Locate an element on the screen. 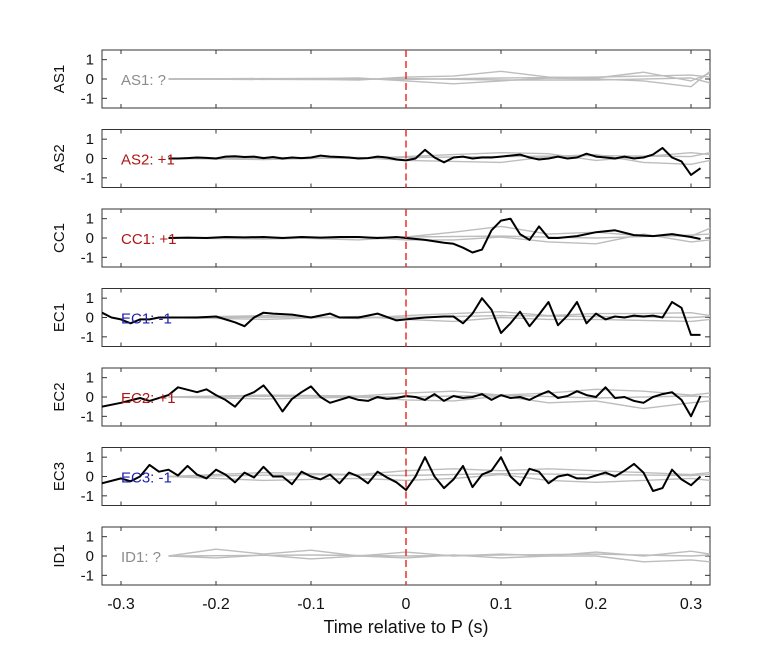  panel-ec1: 1 0 -1 EC1 EC1: -1 is located at coordinates (381, 317).